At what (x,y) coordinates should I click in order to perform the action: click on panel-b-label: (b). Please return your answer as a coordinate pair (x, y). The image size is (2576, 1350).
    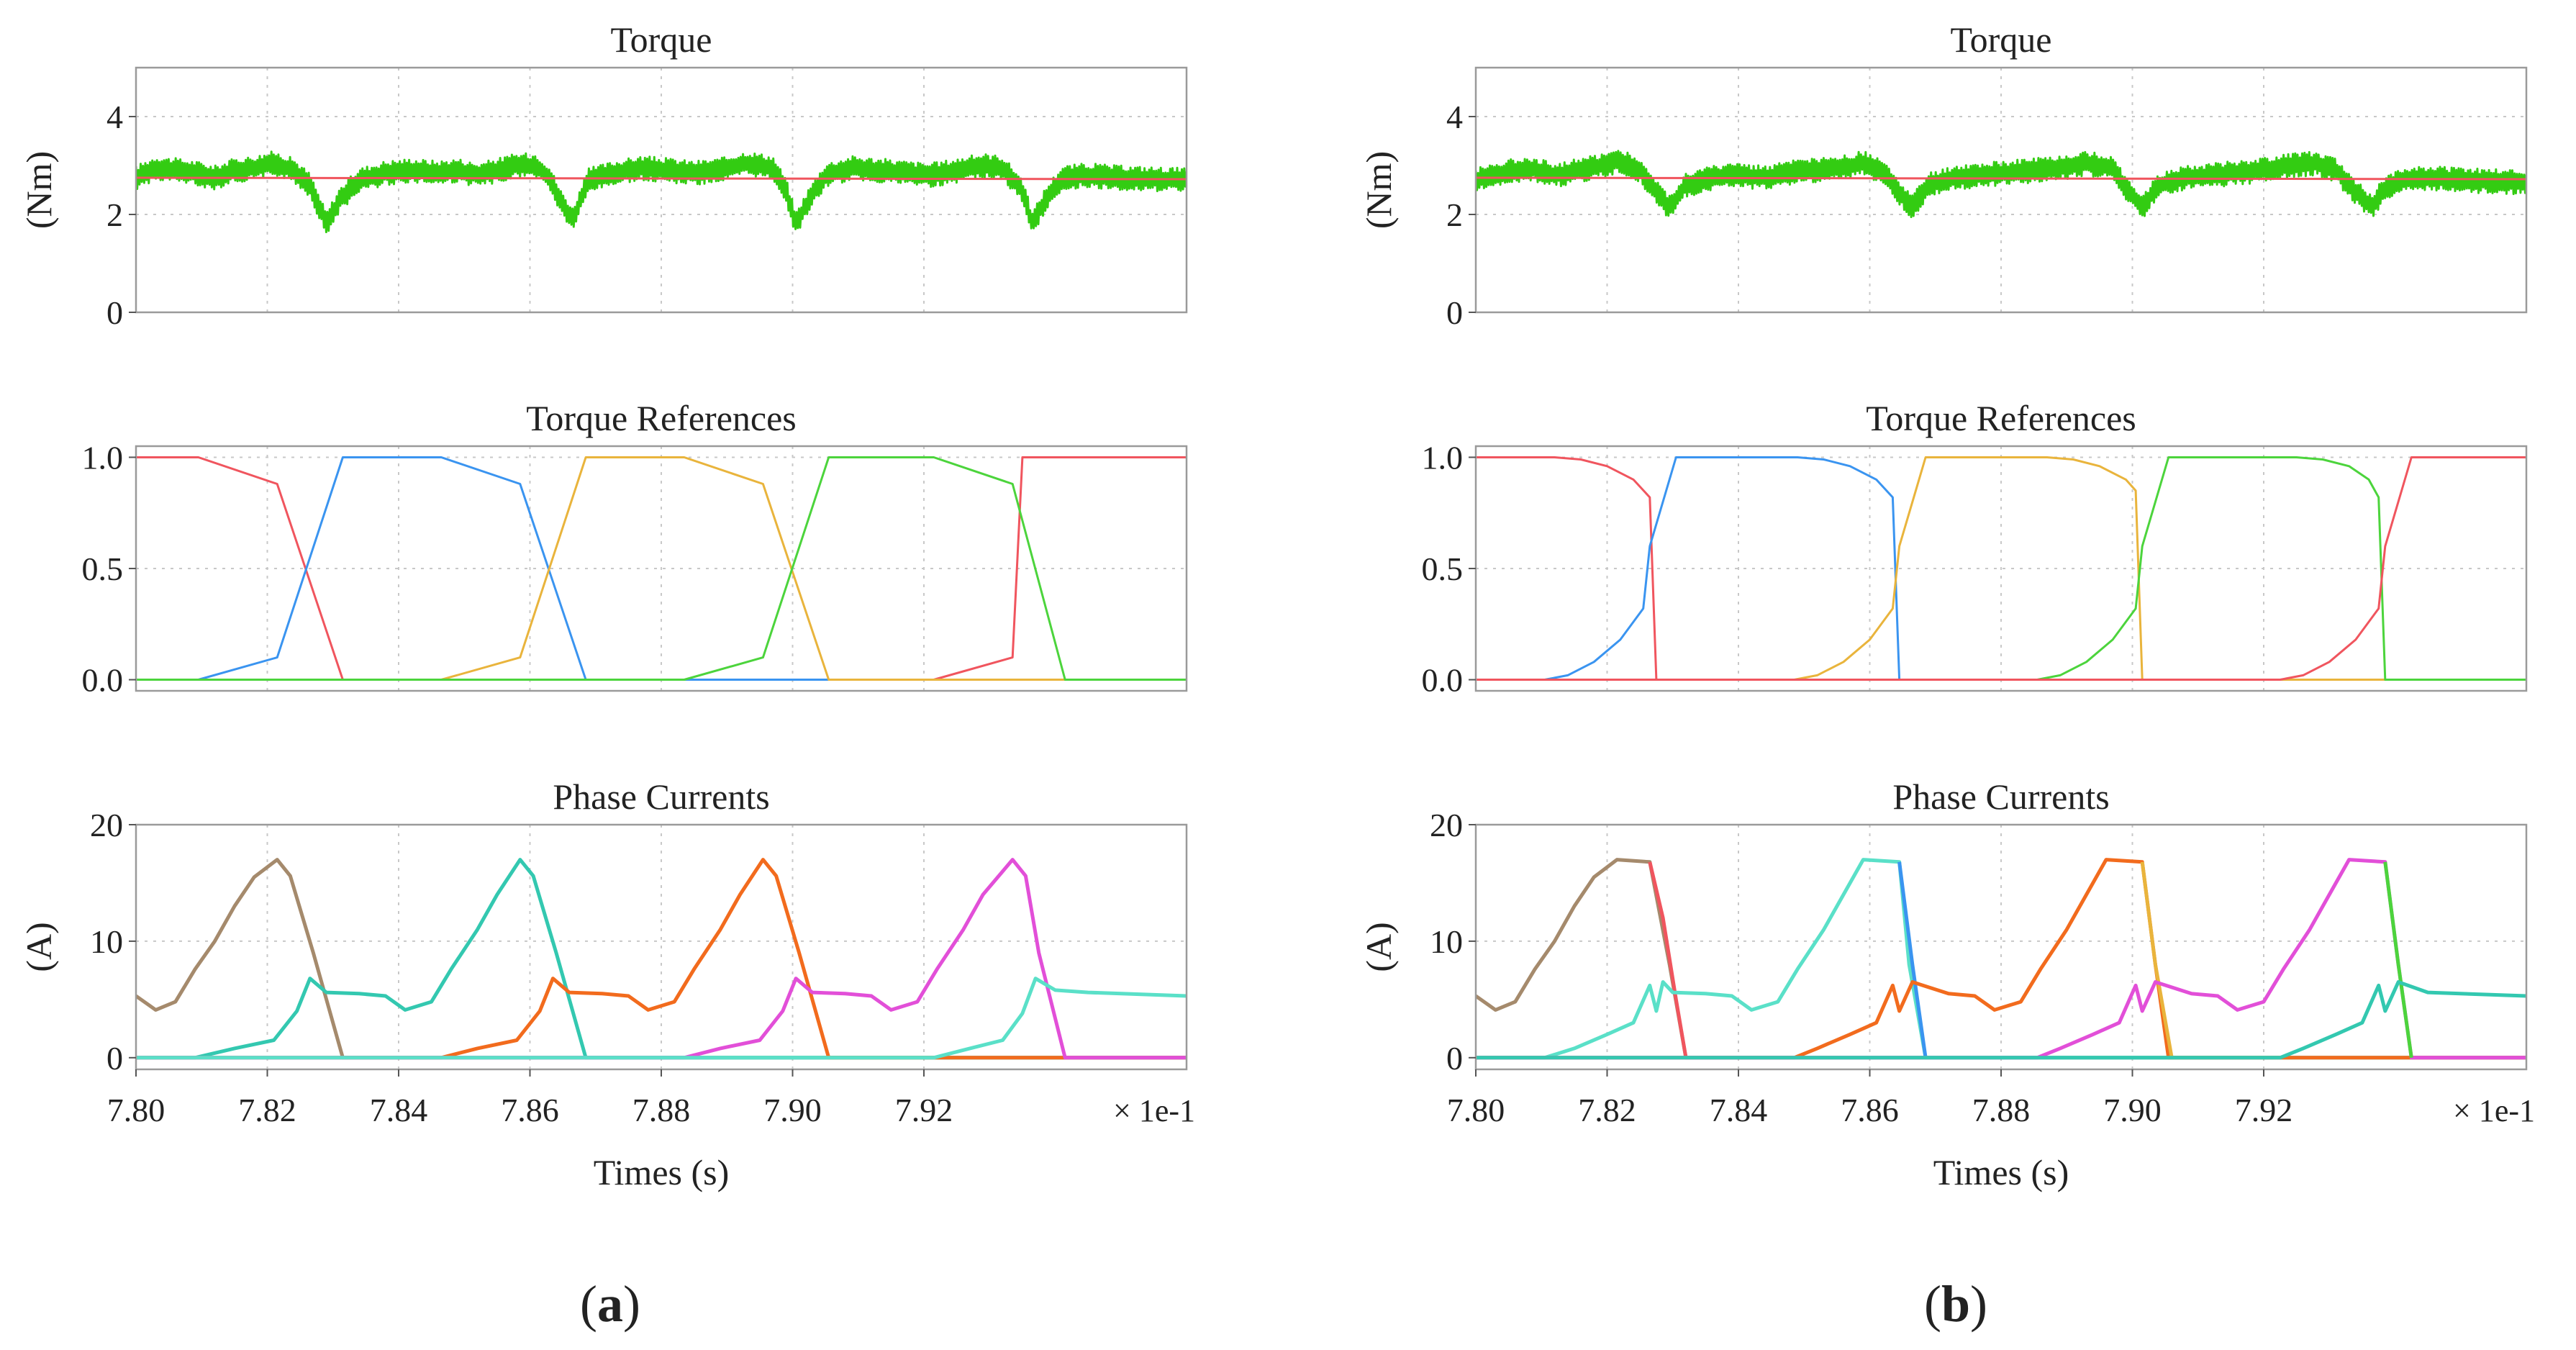
    Looking at the image, I should click on (1956, 1304).